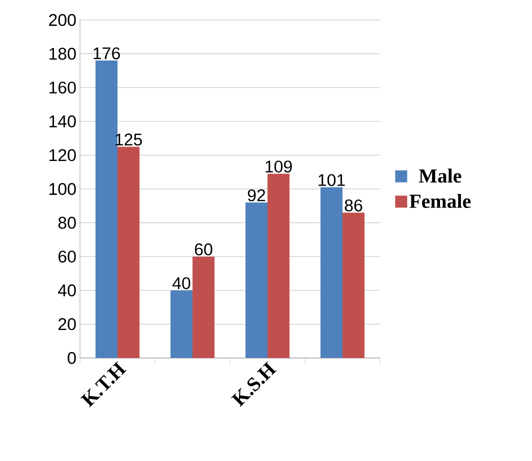  What do you see at coordinates (353, 205) in the screenshot?
I see `data-label: 86` at bounding box center [353, 205].